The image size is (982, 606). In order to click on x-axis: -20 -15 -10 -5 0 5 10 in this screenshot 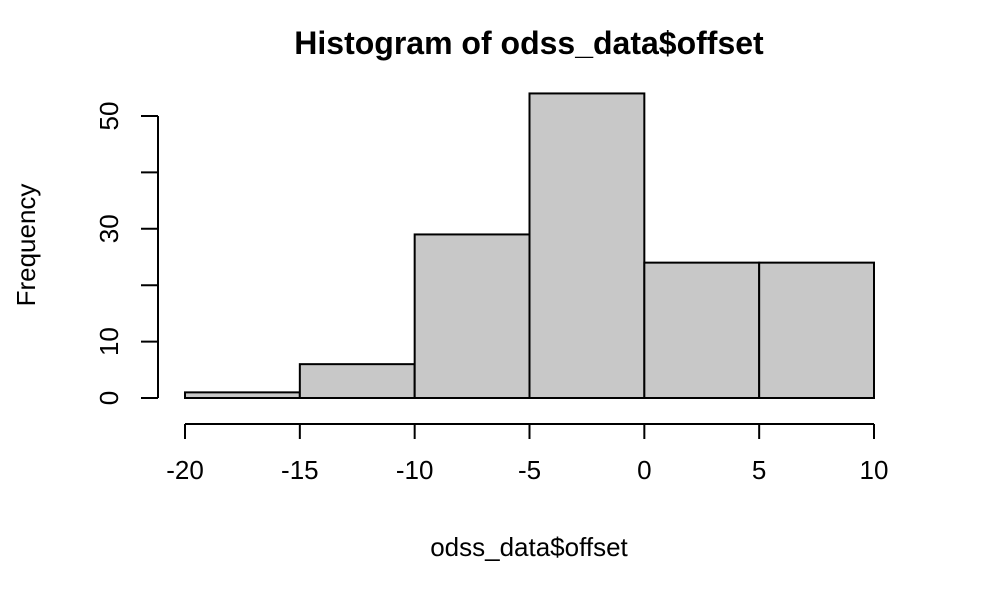, I will do `click(527, 454)`.